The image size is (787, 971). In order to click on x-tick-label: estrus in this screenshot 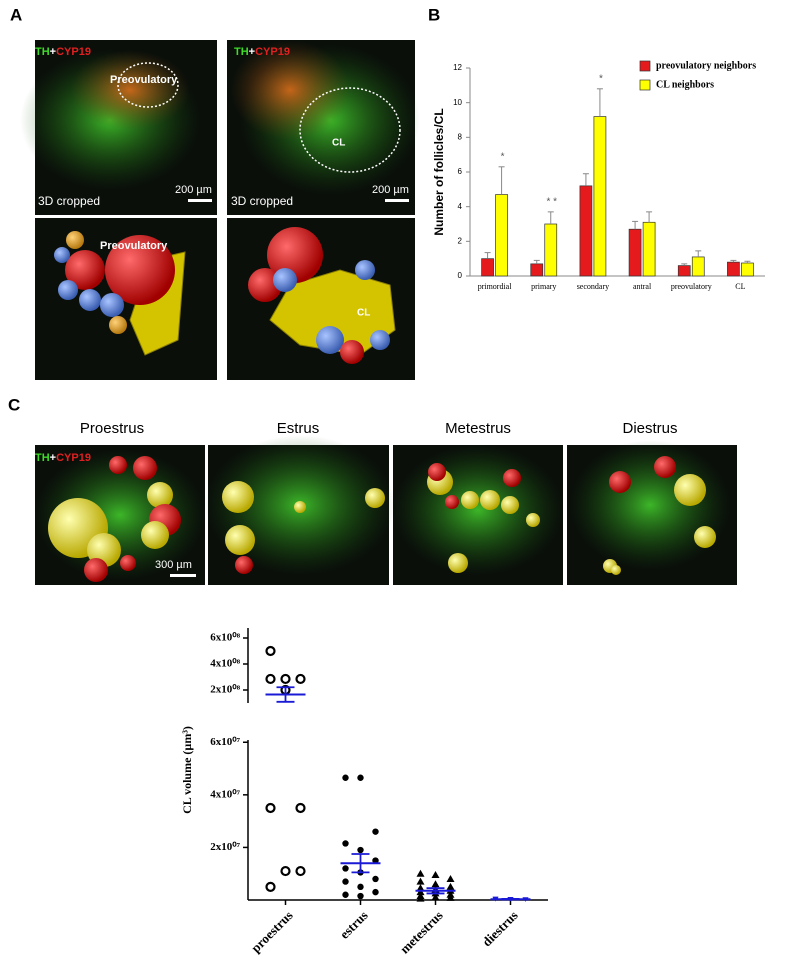, I will do `click(354, 925)`.